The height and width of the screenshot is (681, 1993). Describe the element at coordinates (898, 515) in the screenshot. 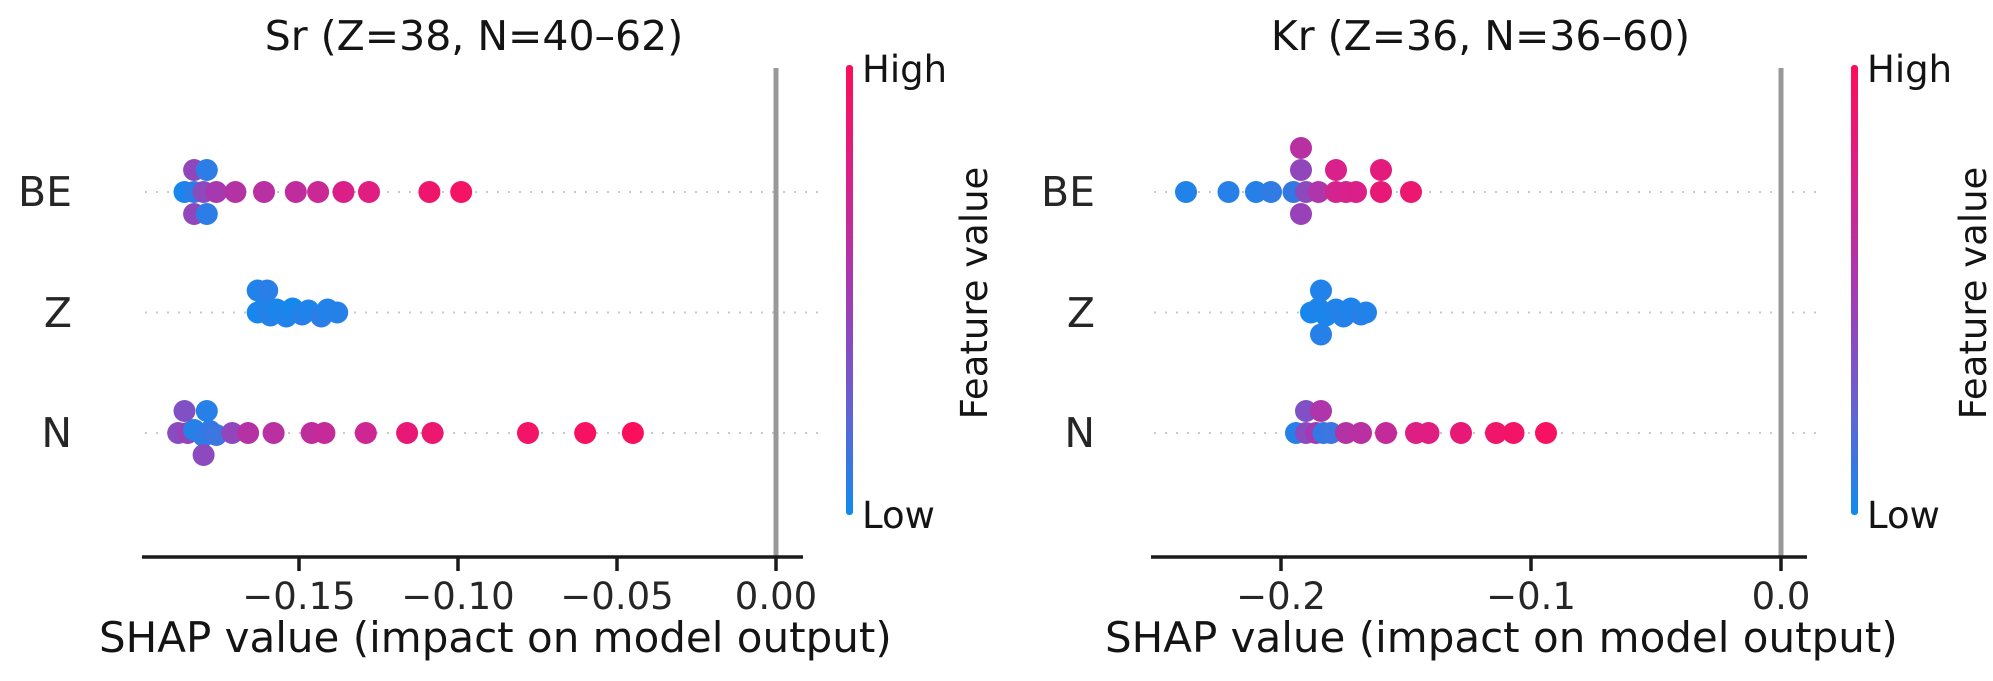

I see `colorbar-low-label-sr: Low` at that location.